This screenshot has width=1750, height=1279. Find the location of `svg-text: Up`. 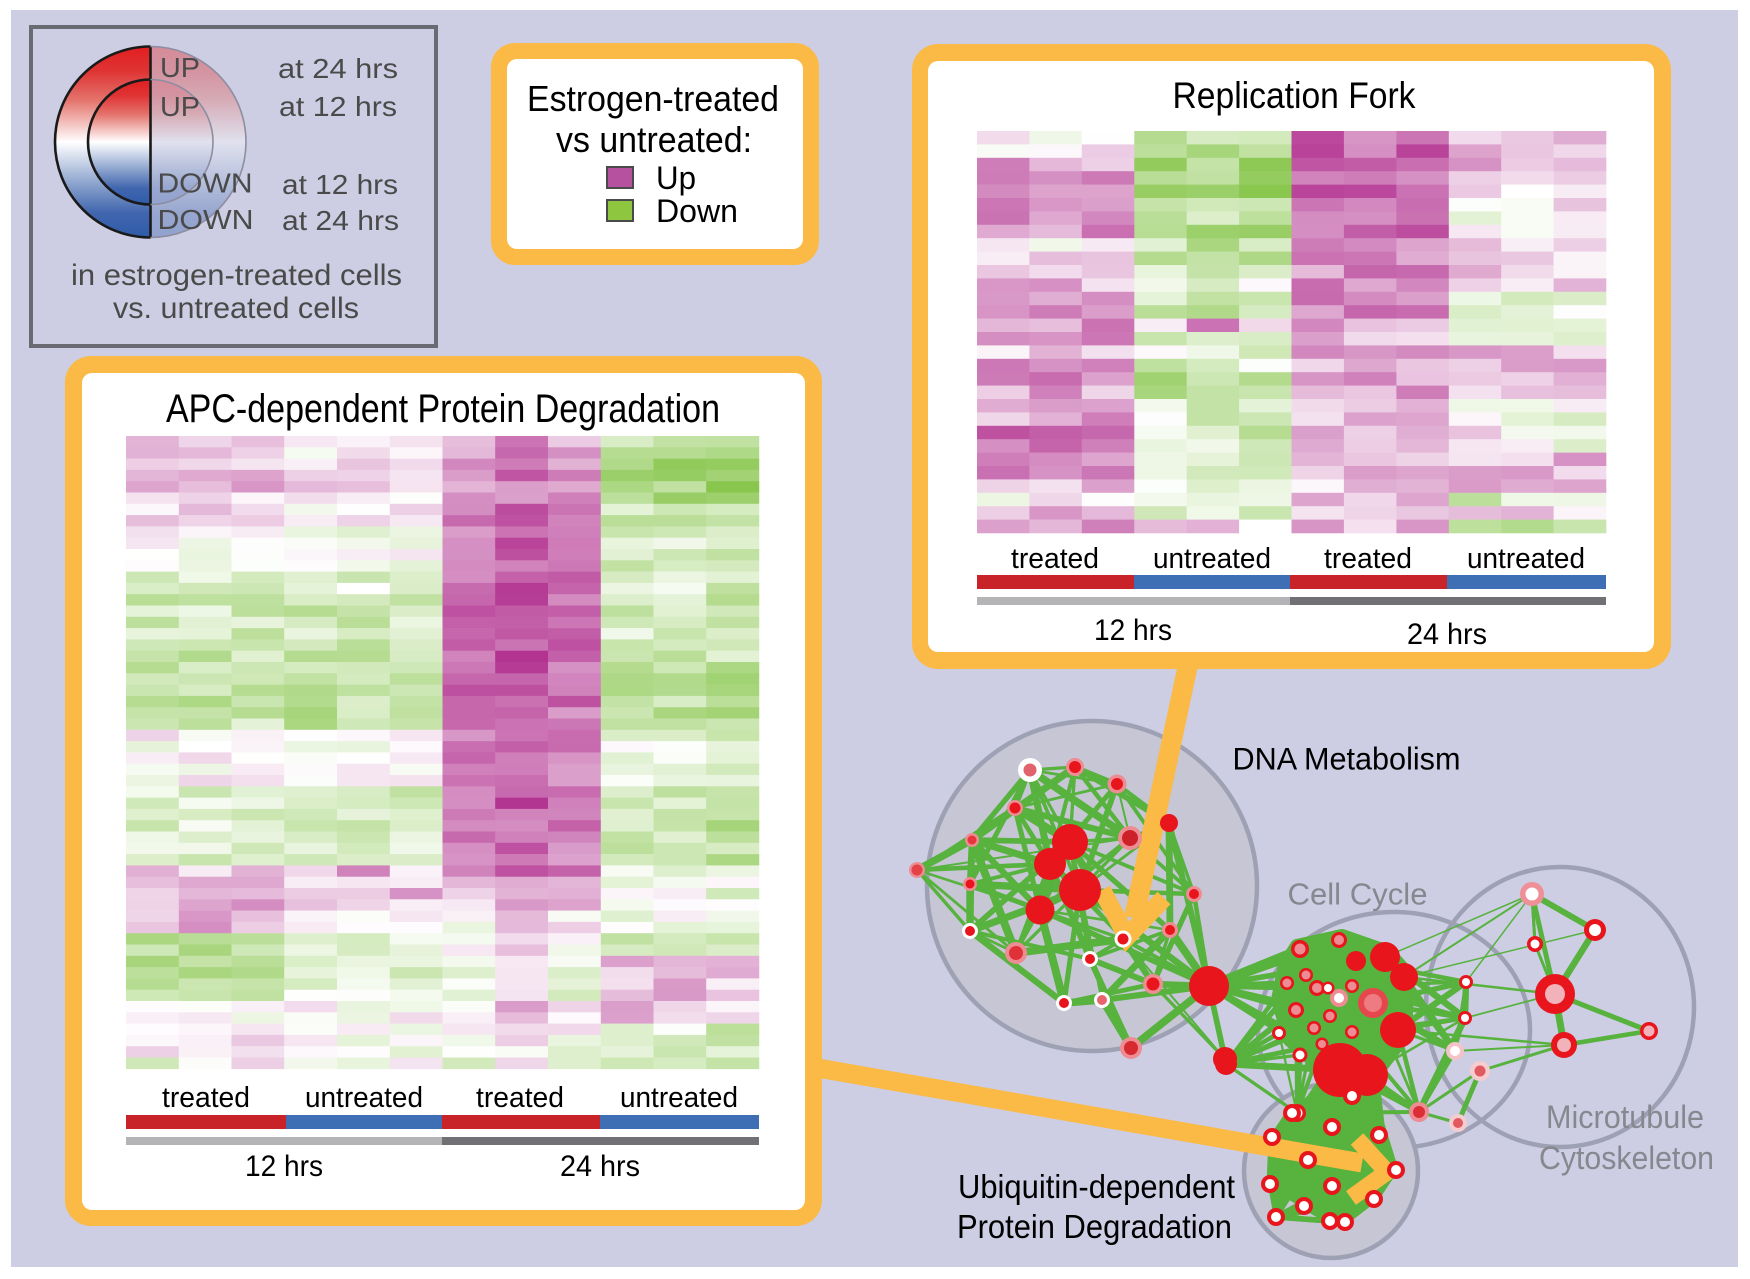

svg-text: Up is located at coordinates (676, 178).